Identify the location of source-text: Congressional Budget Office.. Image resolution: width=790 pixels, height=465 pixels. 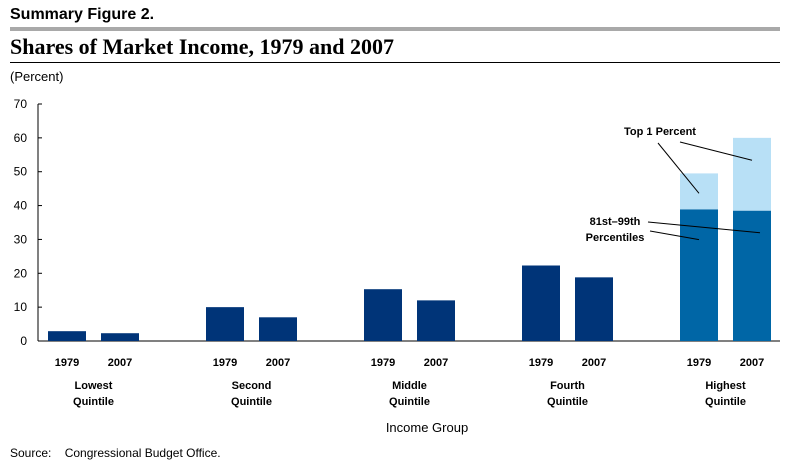
(142, 453).